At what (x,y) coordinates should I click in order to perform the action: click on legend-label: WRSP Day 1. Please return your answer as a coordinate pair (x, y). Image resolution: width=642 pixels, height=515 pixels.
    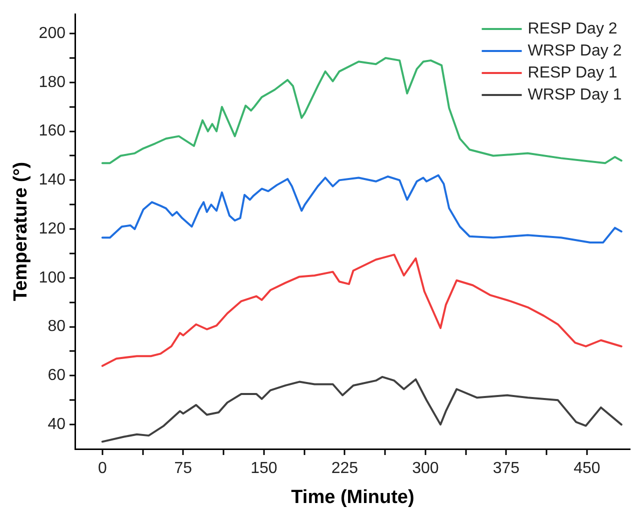
    Looking at the image, I should click on (575, 95).